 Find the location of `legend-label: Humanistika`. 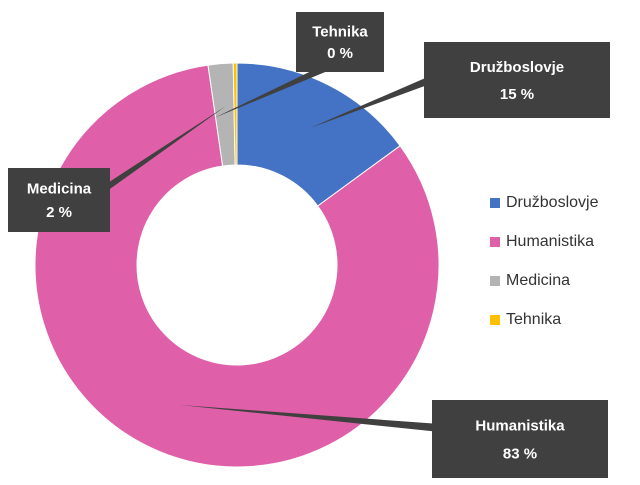

legend-label: Humanistika is located at coordinates (550, 241).